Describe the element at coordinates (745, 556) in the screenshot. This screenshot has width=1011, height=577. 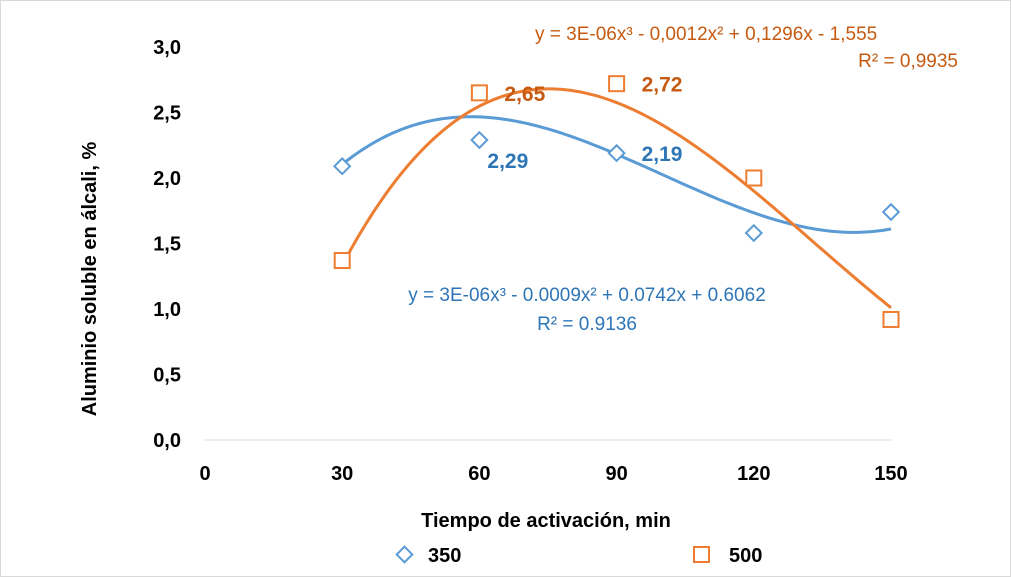
I see `legend-label-500: 500` at that location.